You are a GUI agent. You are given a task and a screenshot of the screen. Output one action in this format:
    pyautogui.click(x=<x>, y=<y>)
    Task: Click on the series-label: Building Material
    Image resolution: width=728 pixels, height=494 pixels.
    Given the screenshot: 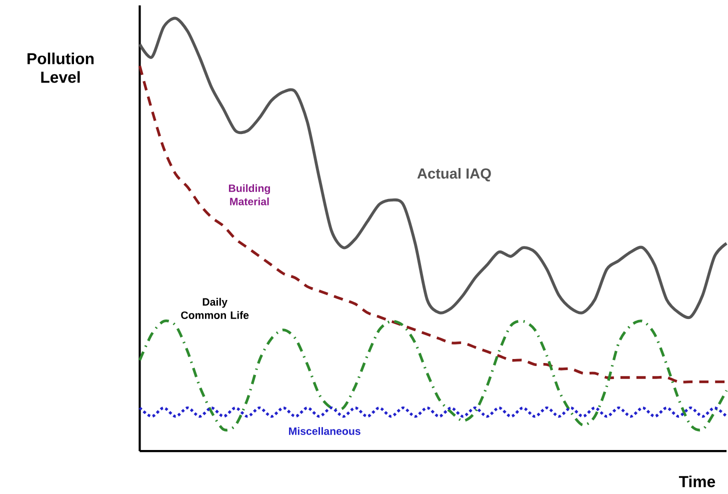 What is the action you would take?
    pyautogui.click(x=249, y=195)
    